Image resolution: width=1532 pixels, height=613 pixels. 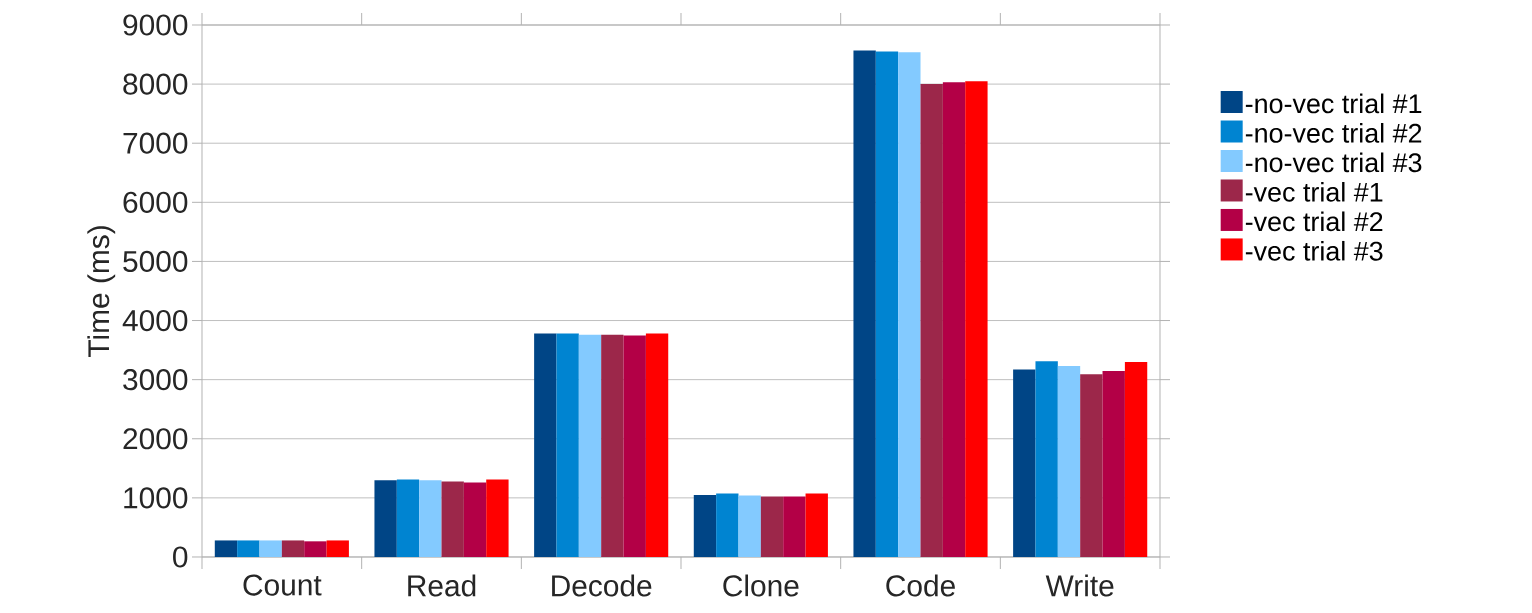 What do you see at coordinates (101, 291) in the screenshot?
I see `y-axis-title: Time (ms)` at bounding box center [101, 291].